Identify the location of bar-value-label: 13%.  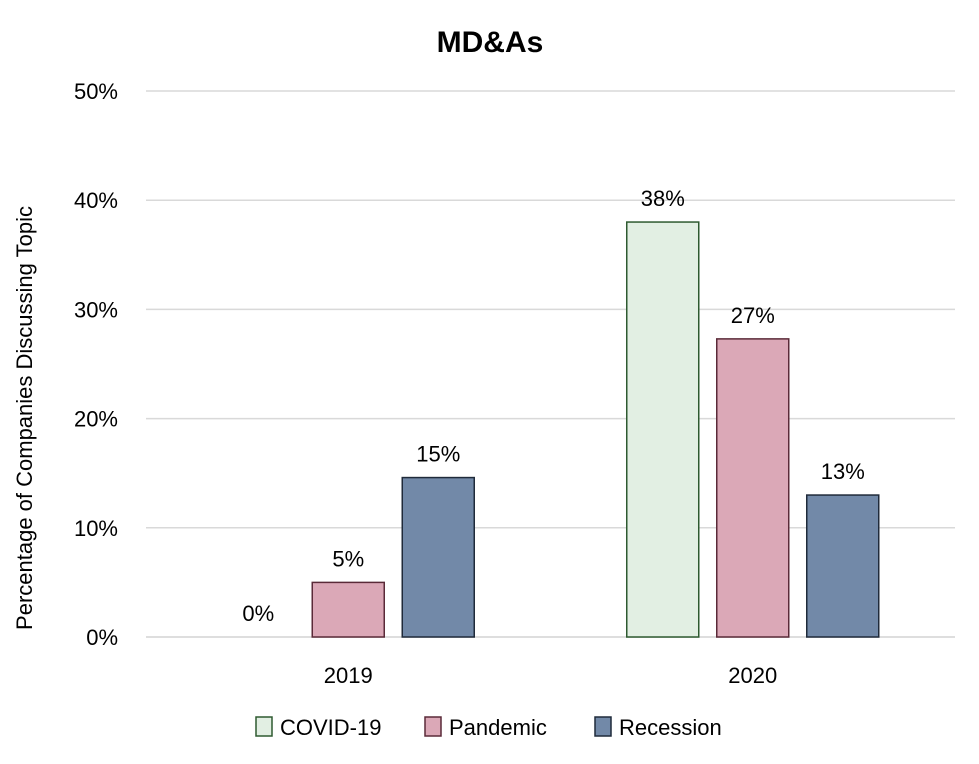
(843, 471).